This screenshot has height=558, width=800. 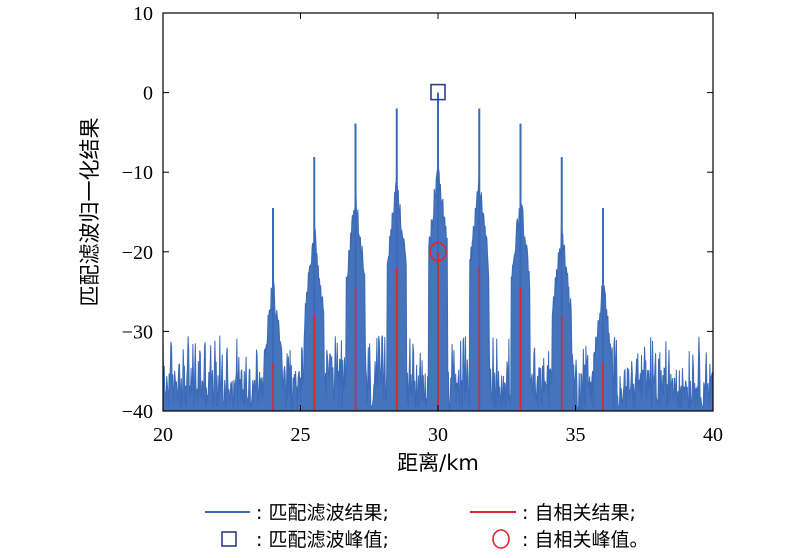 What do you see at coordinates (438, 252) in the screenshot?
I see `auto-peak-marker-circle` at bounding box center [438, 252].